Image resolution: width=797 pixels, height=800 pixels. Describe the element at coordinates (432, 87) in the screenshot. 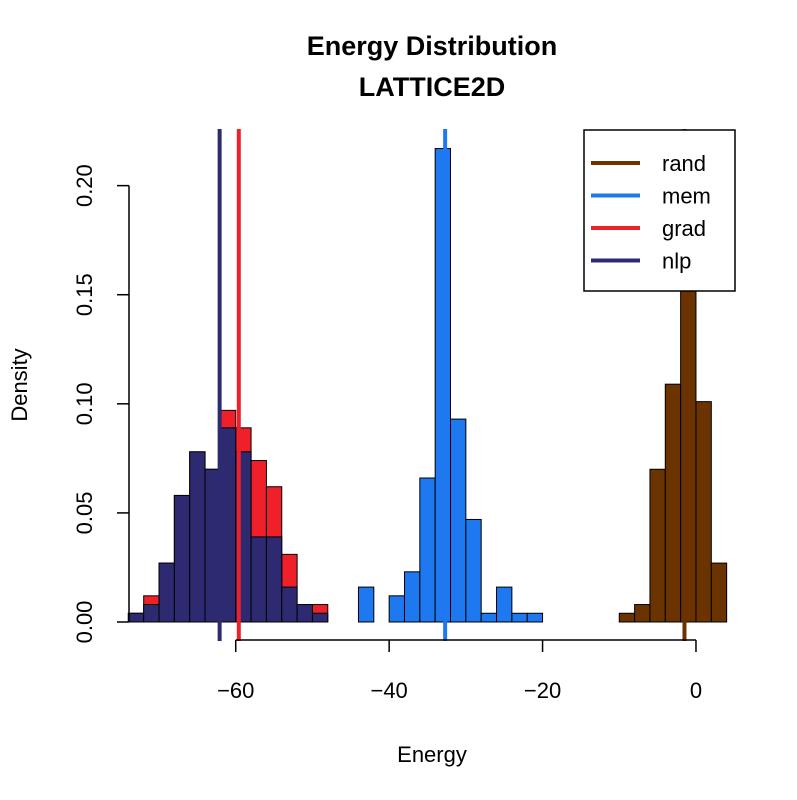

I see `chart-subtitle: LATTICE2D` at that location.